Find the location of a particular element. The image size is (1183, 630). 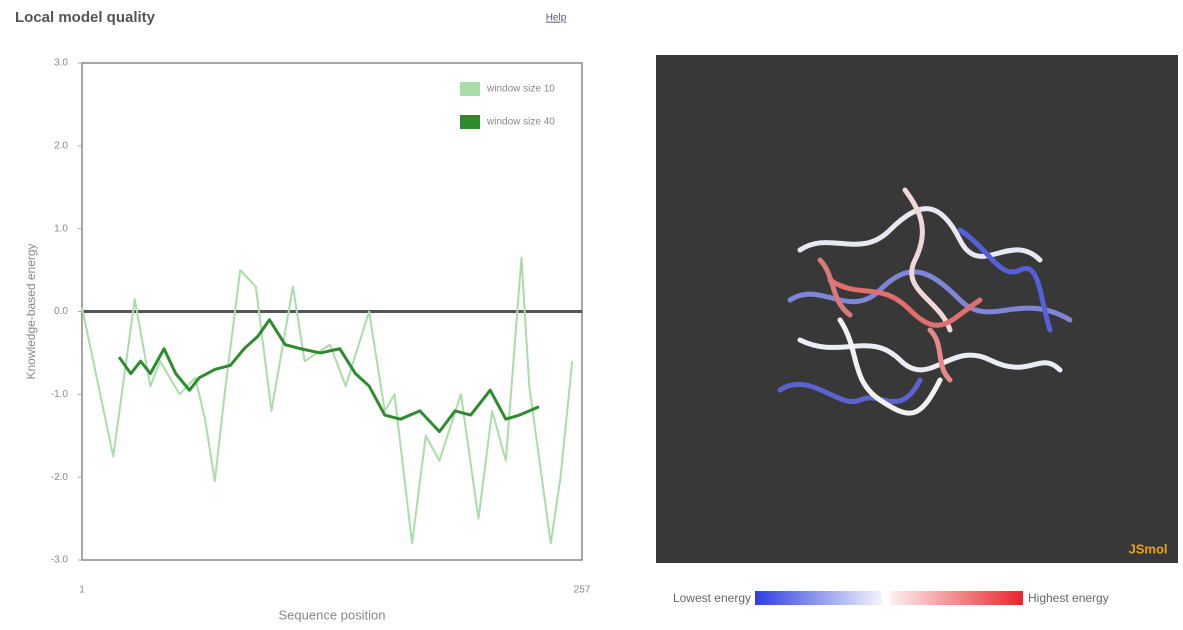

legend-label: window size 10 is located at coordinates (520, 89).